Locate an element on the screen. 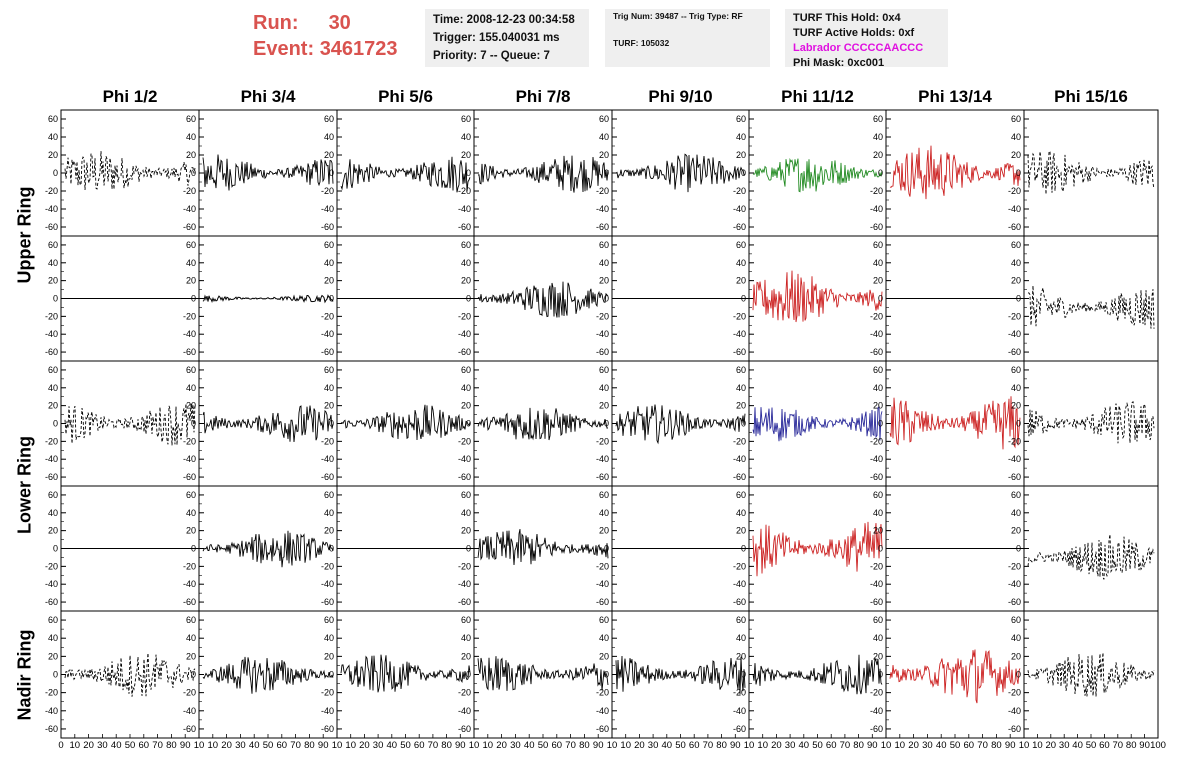 The width and height of the screenshot is (1196, 772). waveform-panel-r2-c7: 60 40 20 0 -20 -40 -60 is located at coordinates (947, 298).